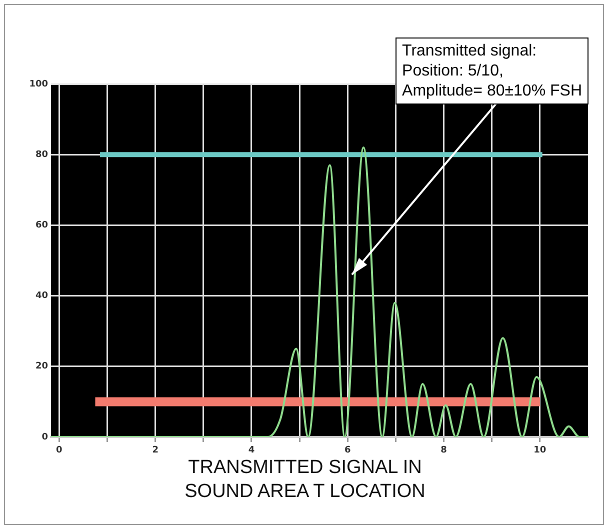 This screenshot has height=531, width=610. What do you see at coordinates (45, 437) in the screenshot?
I see `y-tick-label: 0` at bounding box center [45, 437].